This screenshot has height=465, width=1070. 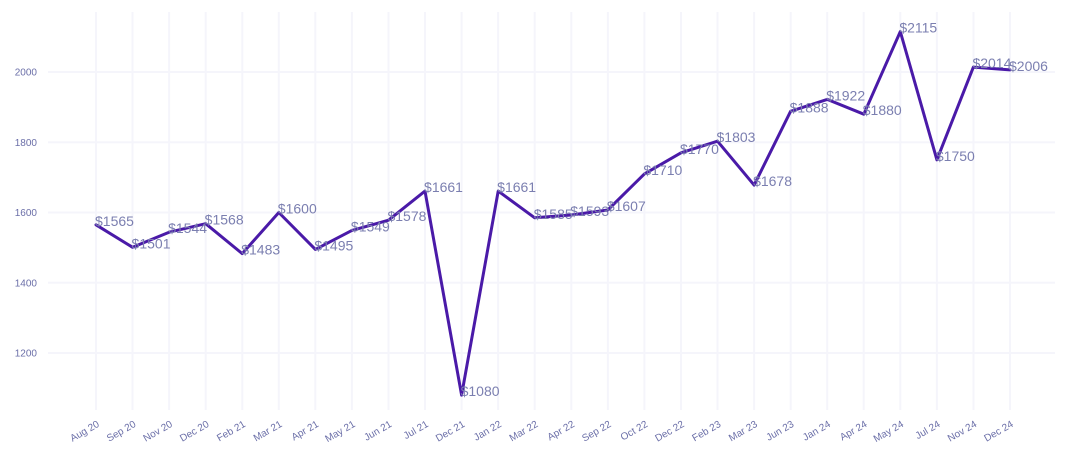 I want to click on x-tick-label: Sep 22, so click(x=596, y=432).